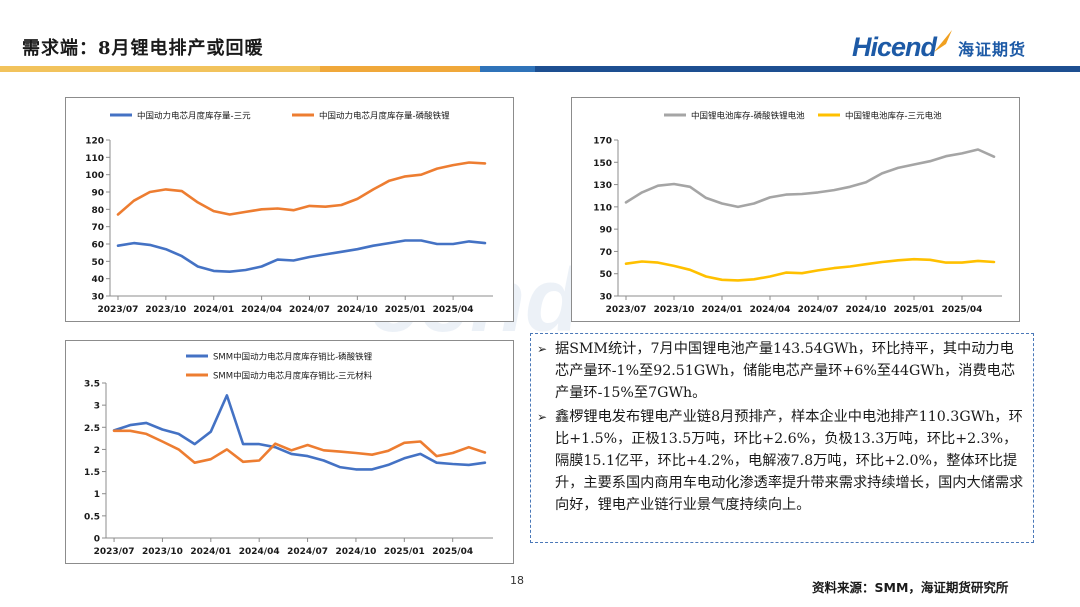  I want to click on legend-label: SMM中国动力电芯月度库存销比-三元材料, so click(293, 376).